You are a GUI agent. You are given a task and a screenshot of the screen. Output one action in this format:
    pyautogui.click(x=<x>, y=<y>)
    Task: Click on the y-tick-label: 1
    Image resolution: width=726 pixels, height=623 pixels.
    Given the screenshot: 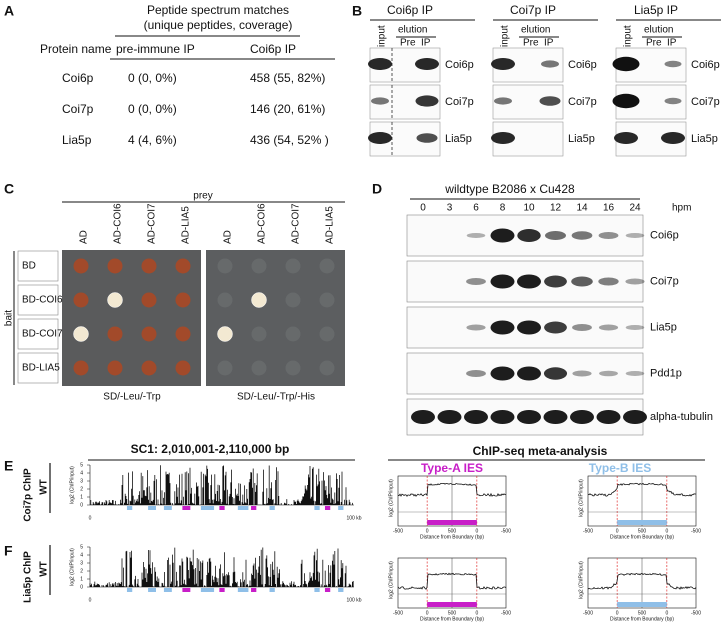 What is the action you would take?
    pyautogui.click(x=81, y=497)
    